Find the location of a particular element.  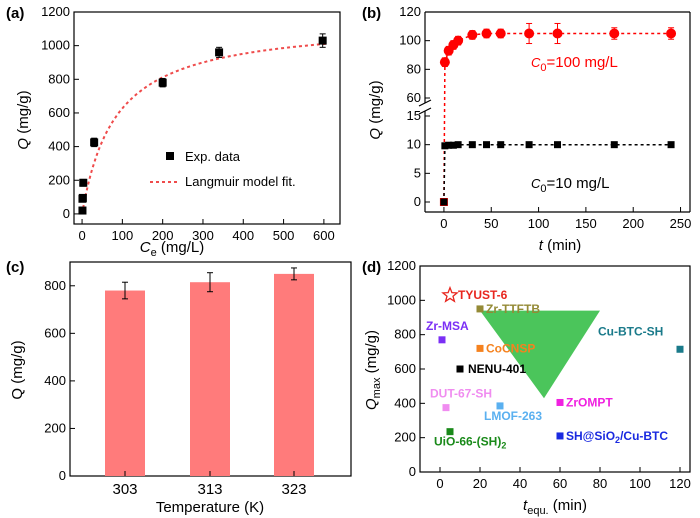

langmuir-fit-curve is located at coordinates (203, 128).